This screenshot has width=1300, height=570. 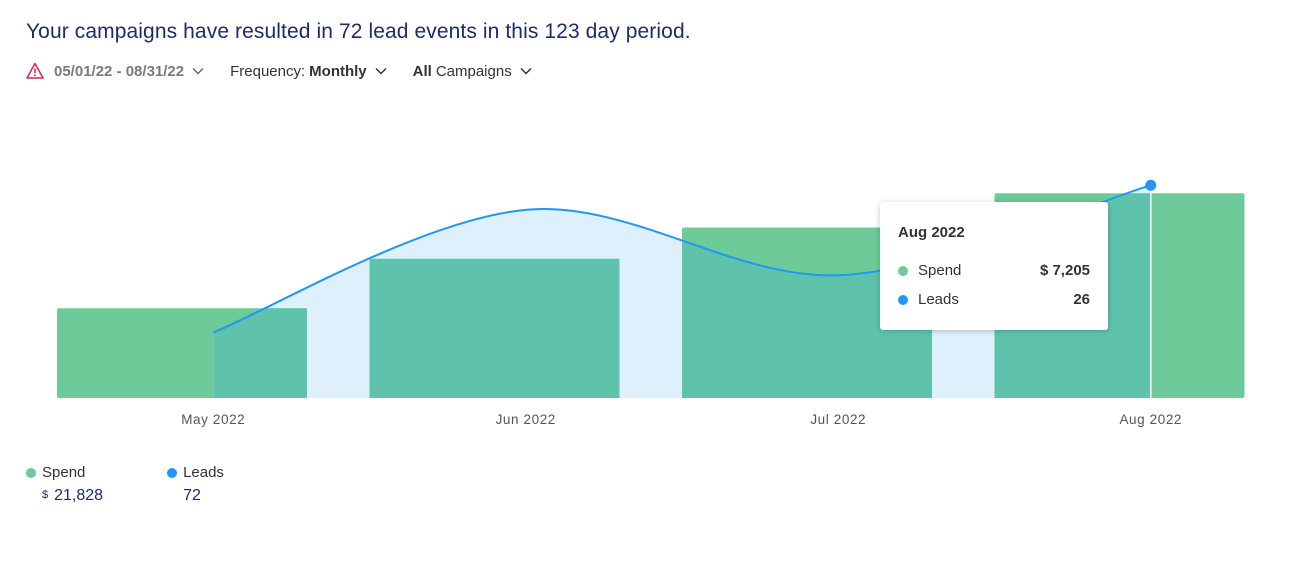 What do you see at coordinates (195, 484) in the screenshot?
I see `legend-item-leads: Leads 72` at bounding box center [195, 484].